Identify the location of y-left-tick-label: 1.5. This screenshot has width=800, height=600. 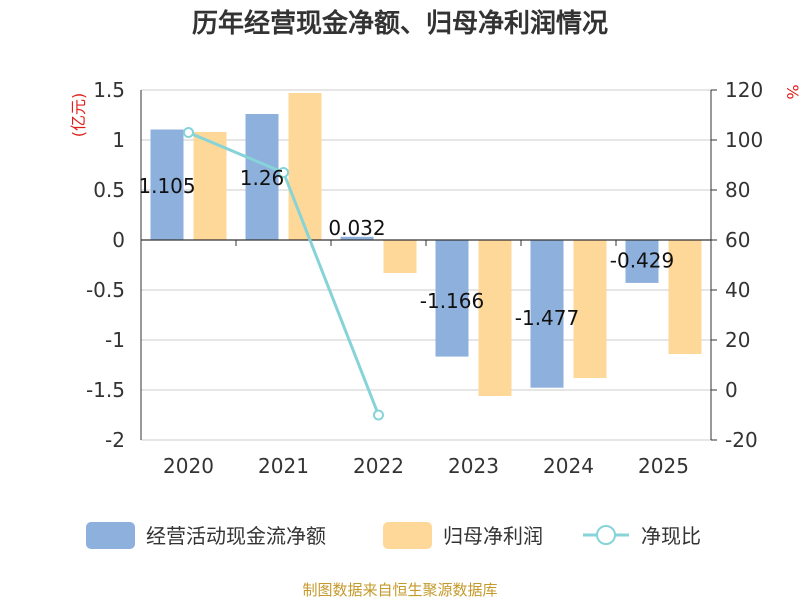
(109, 90).